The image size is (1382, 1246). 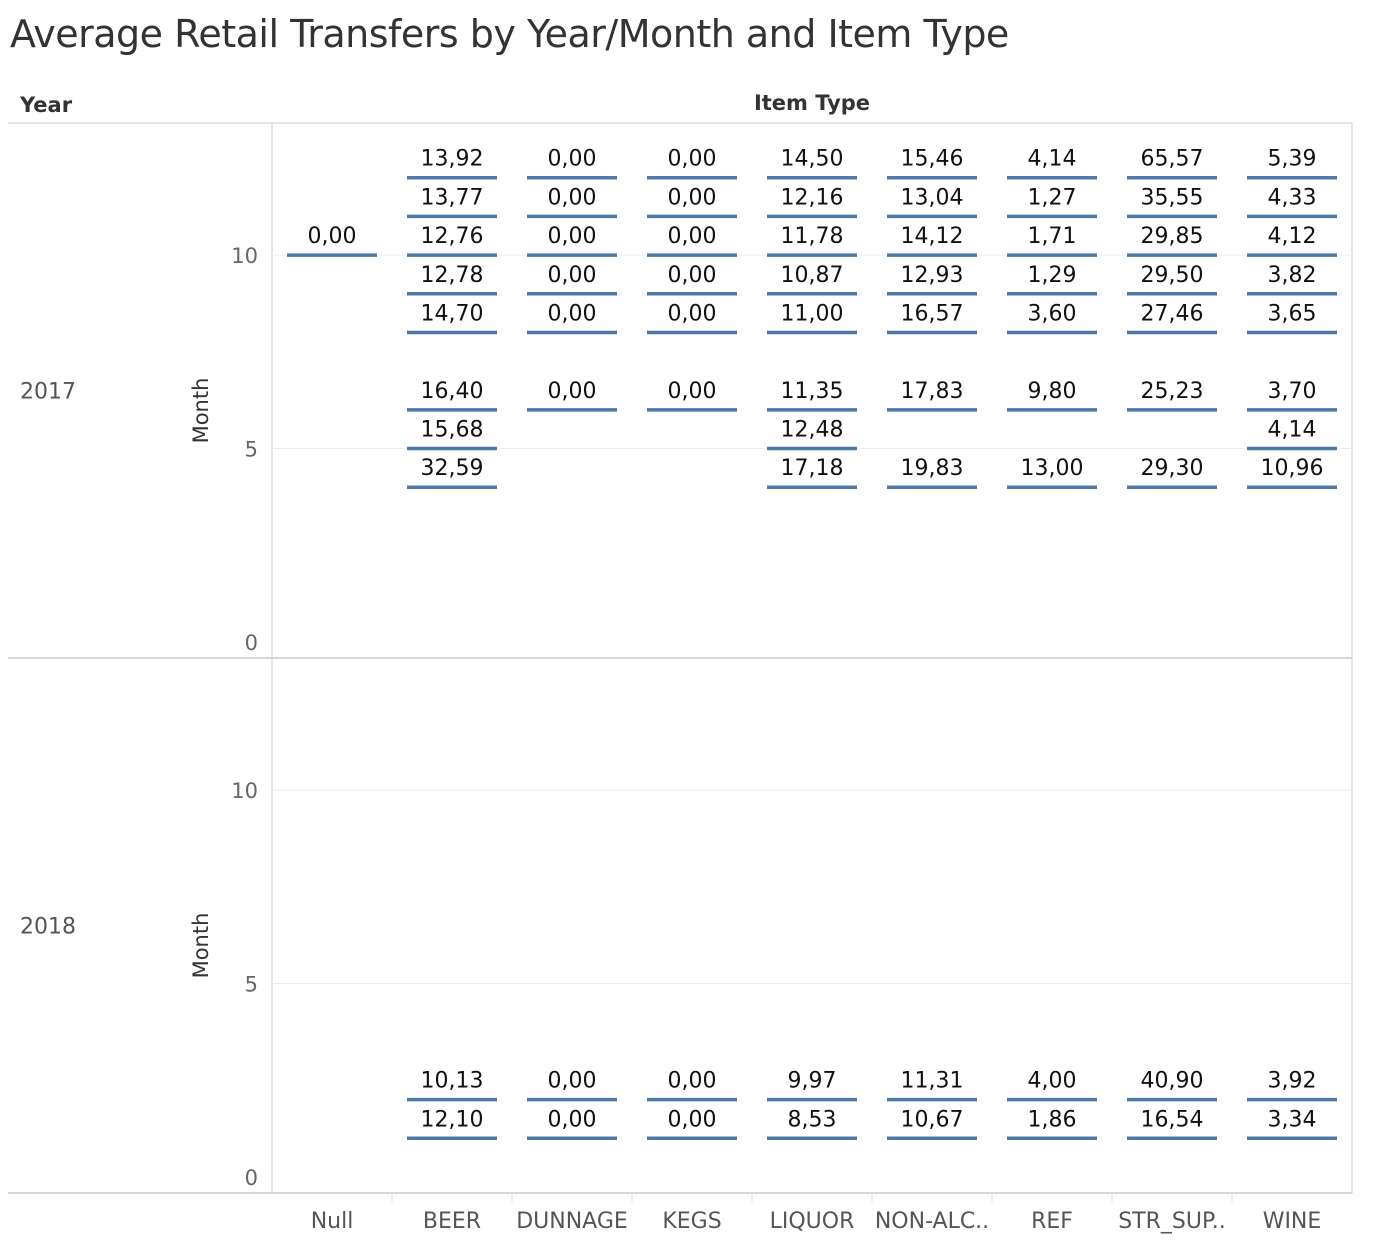 I want to click on data-label: 35,55, so click(x=1172, y=197).